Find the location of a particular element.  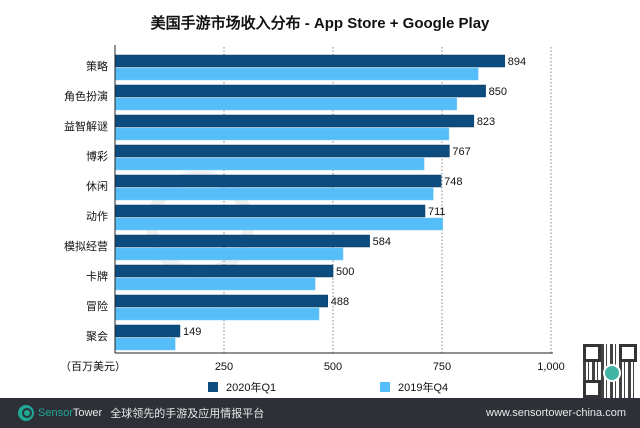

legend-label: 2020年Q1 is located at coordinates (251, 387).